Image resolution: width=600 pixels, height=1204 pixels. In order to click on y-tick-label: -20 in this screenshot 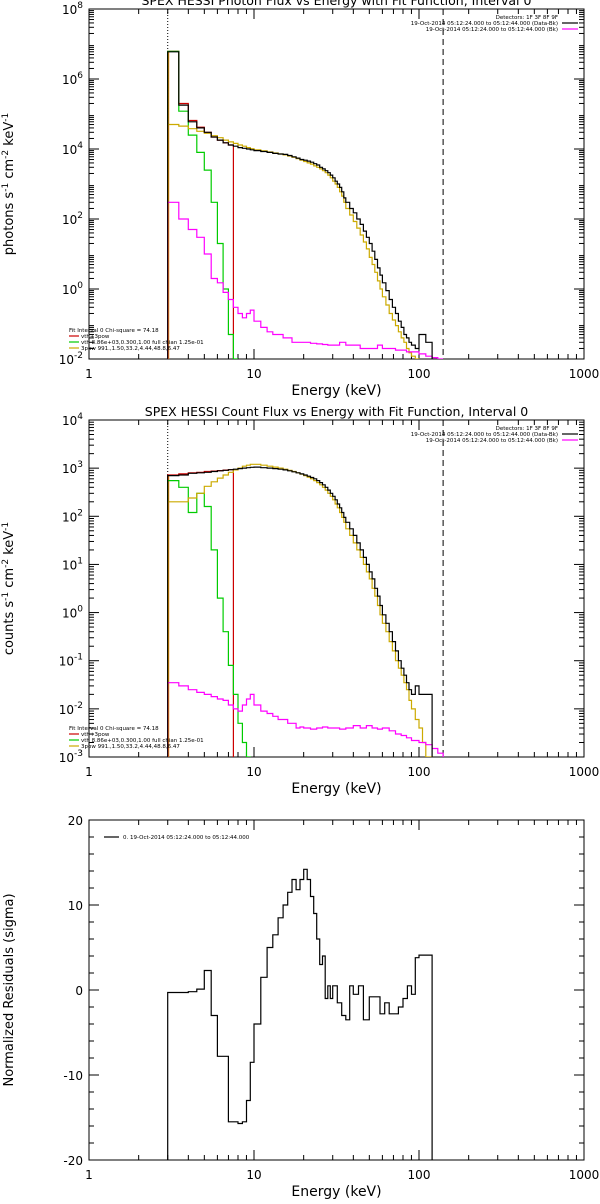, I will do `click(73, 1161)`.